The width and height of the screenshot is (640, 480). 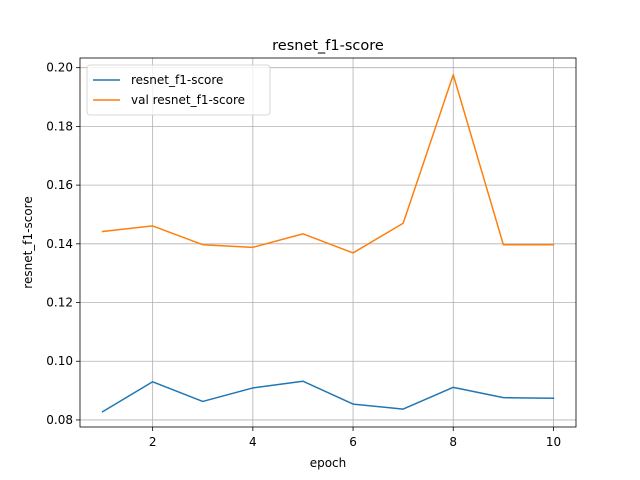 What do you see at coordinates (453, 442) in the screenshot?
I see `x-tick-label: 8` at bounding box center [453, 442].